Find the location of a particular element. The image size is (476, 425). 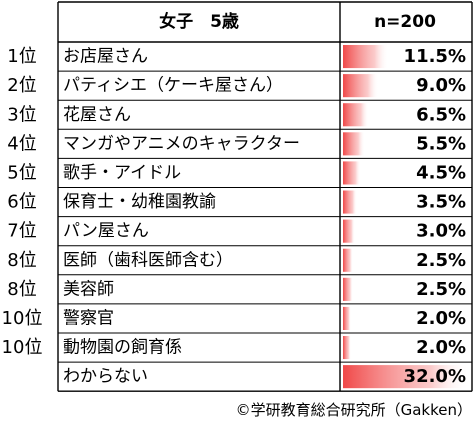

header-category: 女子 5歳 is located at coordinates (199, 21).